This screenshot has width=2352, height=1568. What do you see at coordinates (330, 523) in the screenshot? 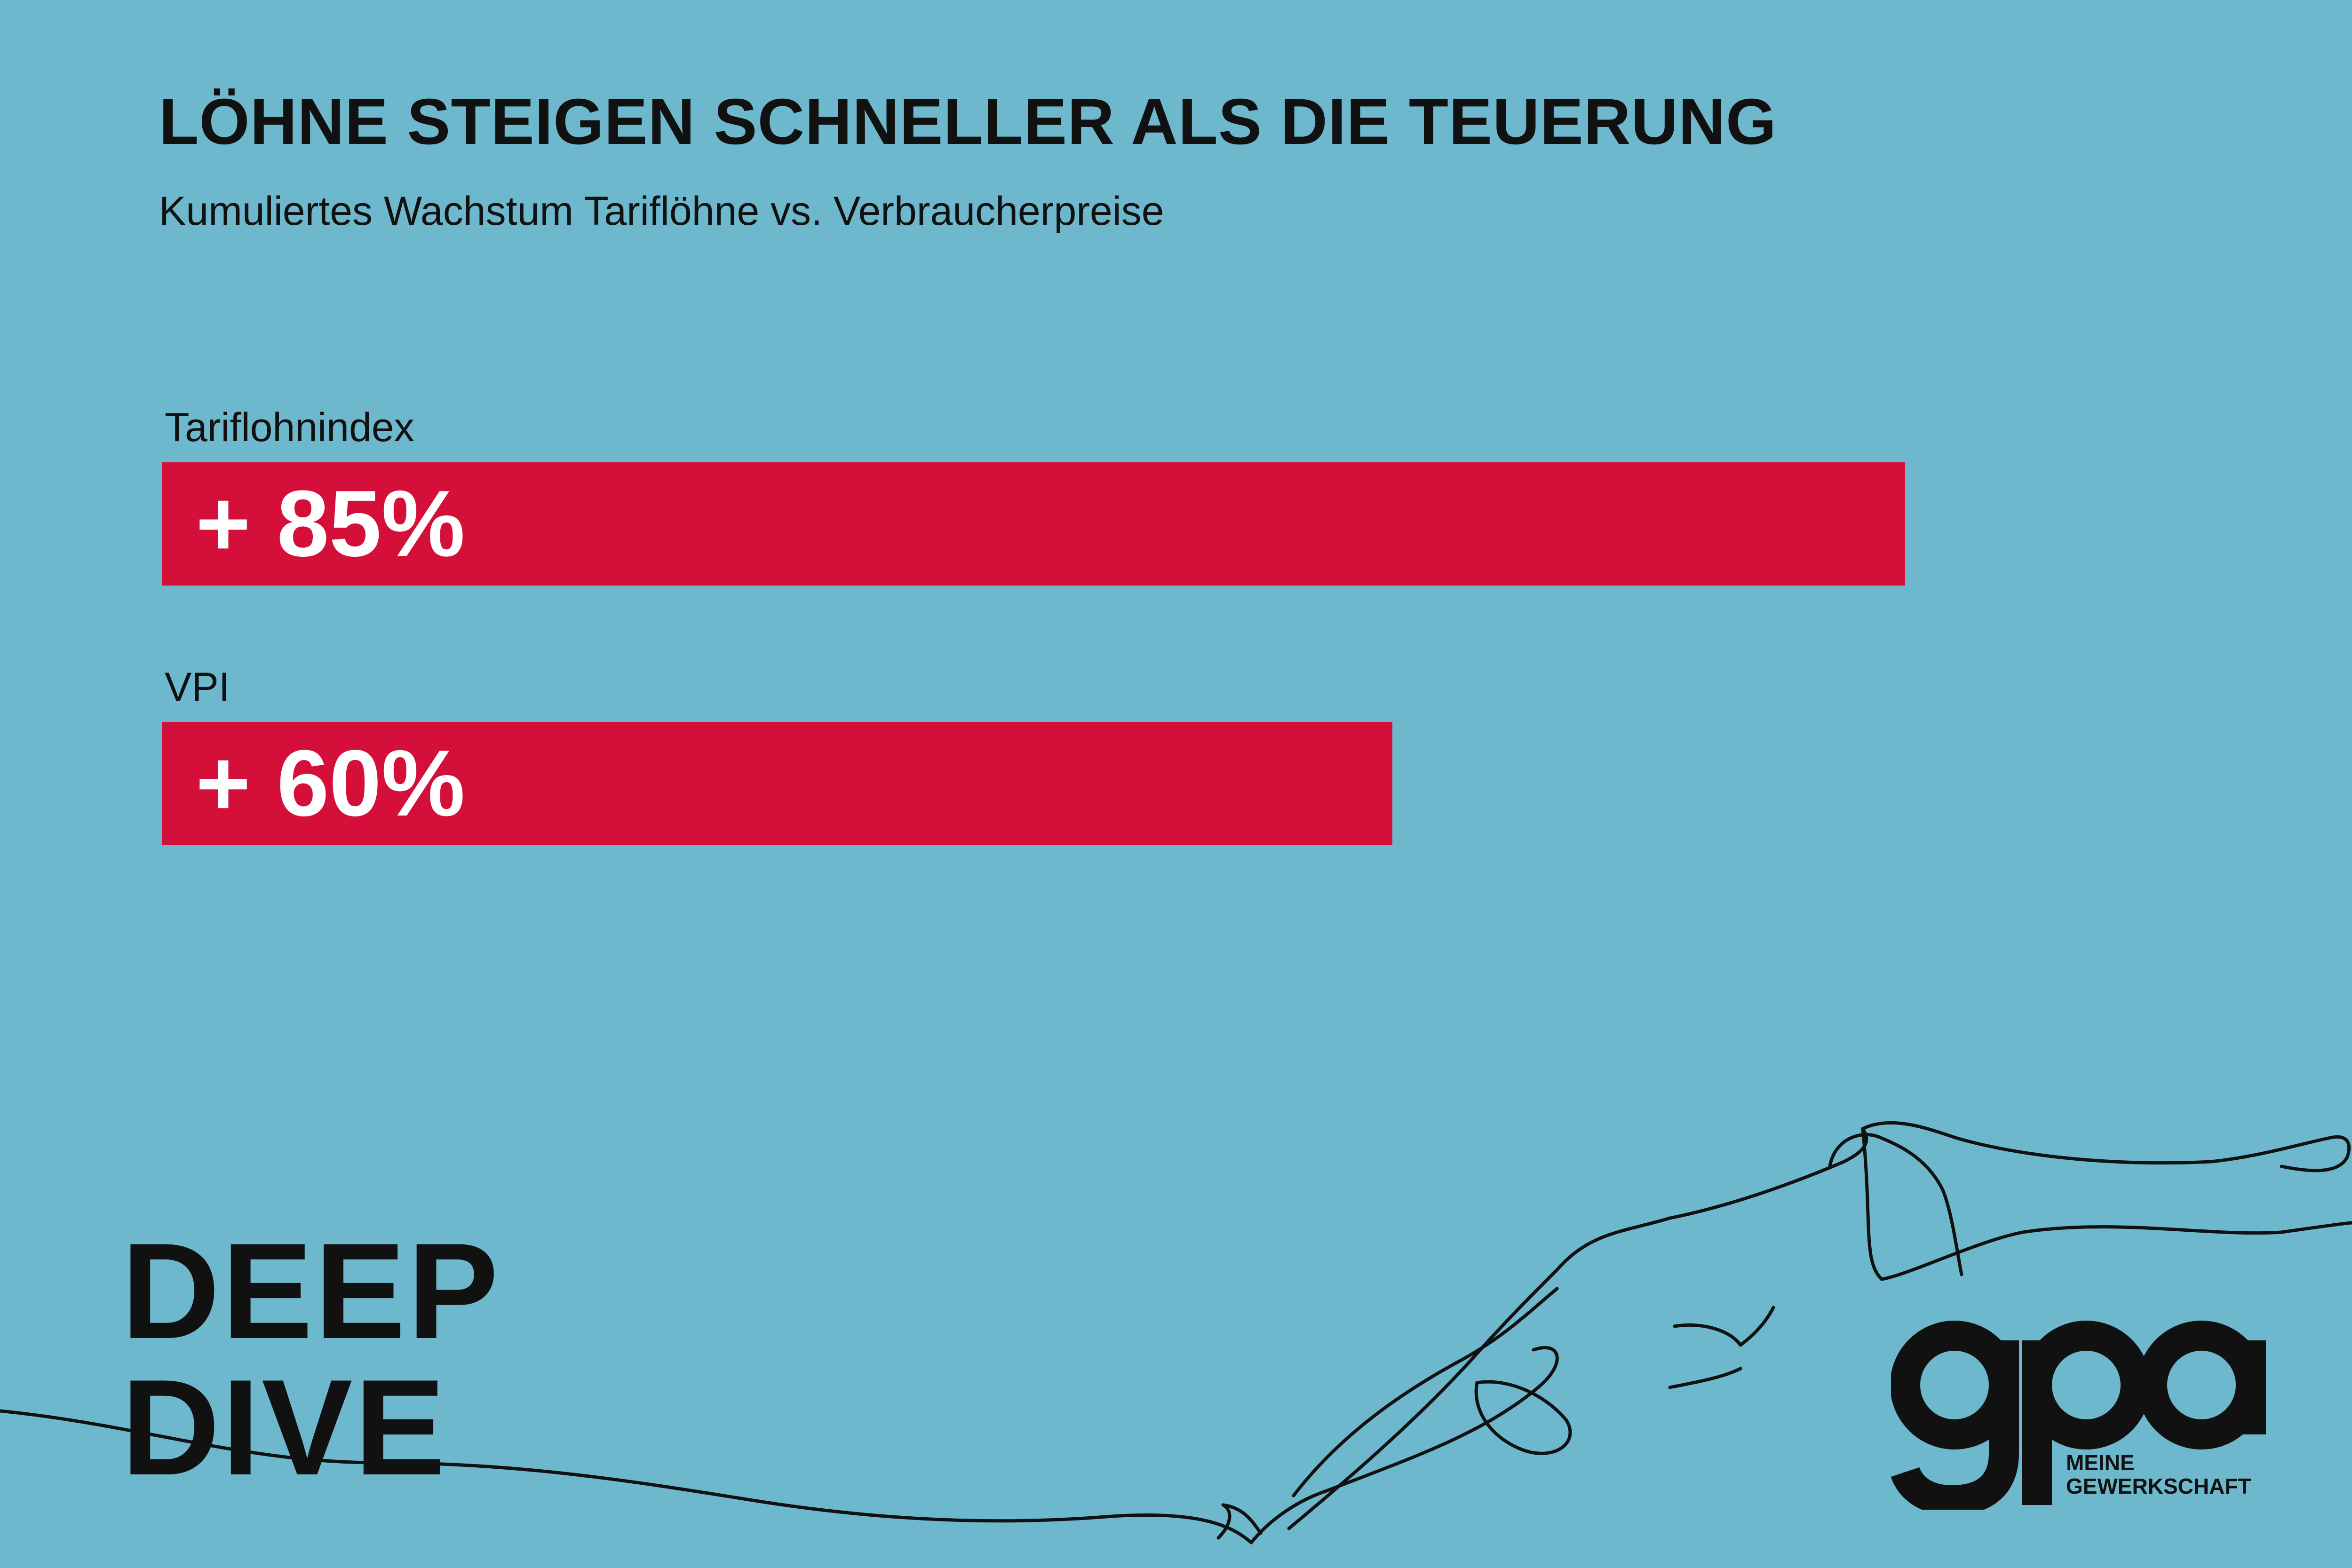
I see `bar-value-label-0: + 85%` at bounding box center [330, 523].